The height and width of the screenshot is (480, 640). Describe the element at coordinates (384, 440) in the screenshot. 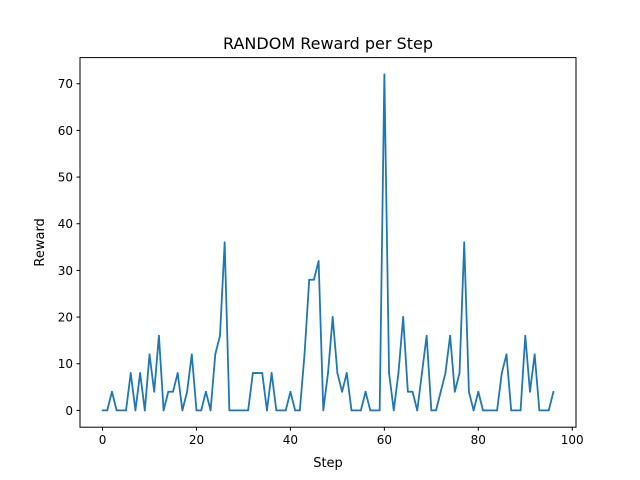

I see `x-tick-label: 60` at that location.